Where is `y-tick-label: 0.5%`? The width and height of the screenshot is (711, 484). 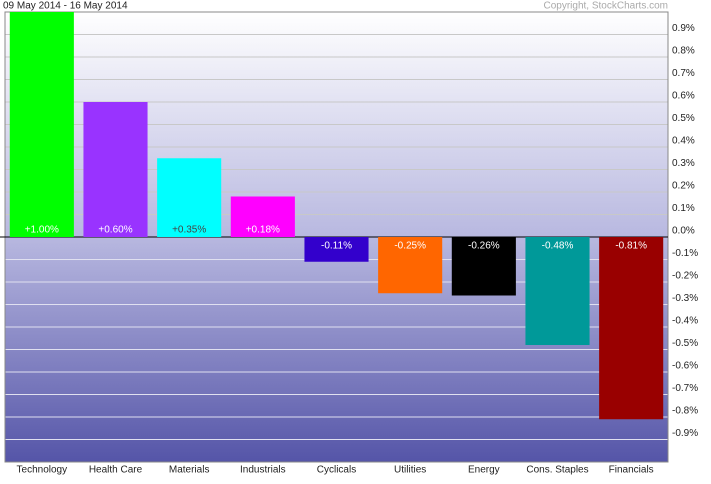 y-tick-label: 0.5% is located at coordinates (683, 118).